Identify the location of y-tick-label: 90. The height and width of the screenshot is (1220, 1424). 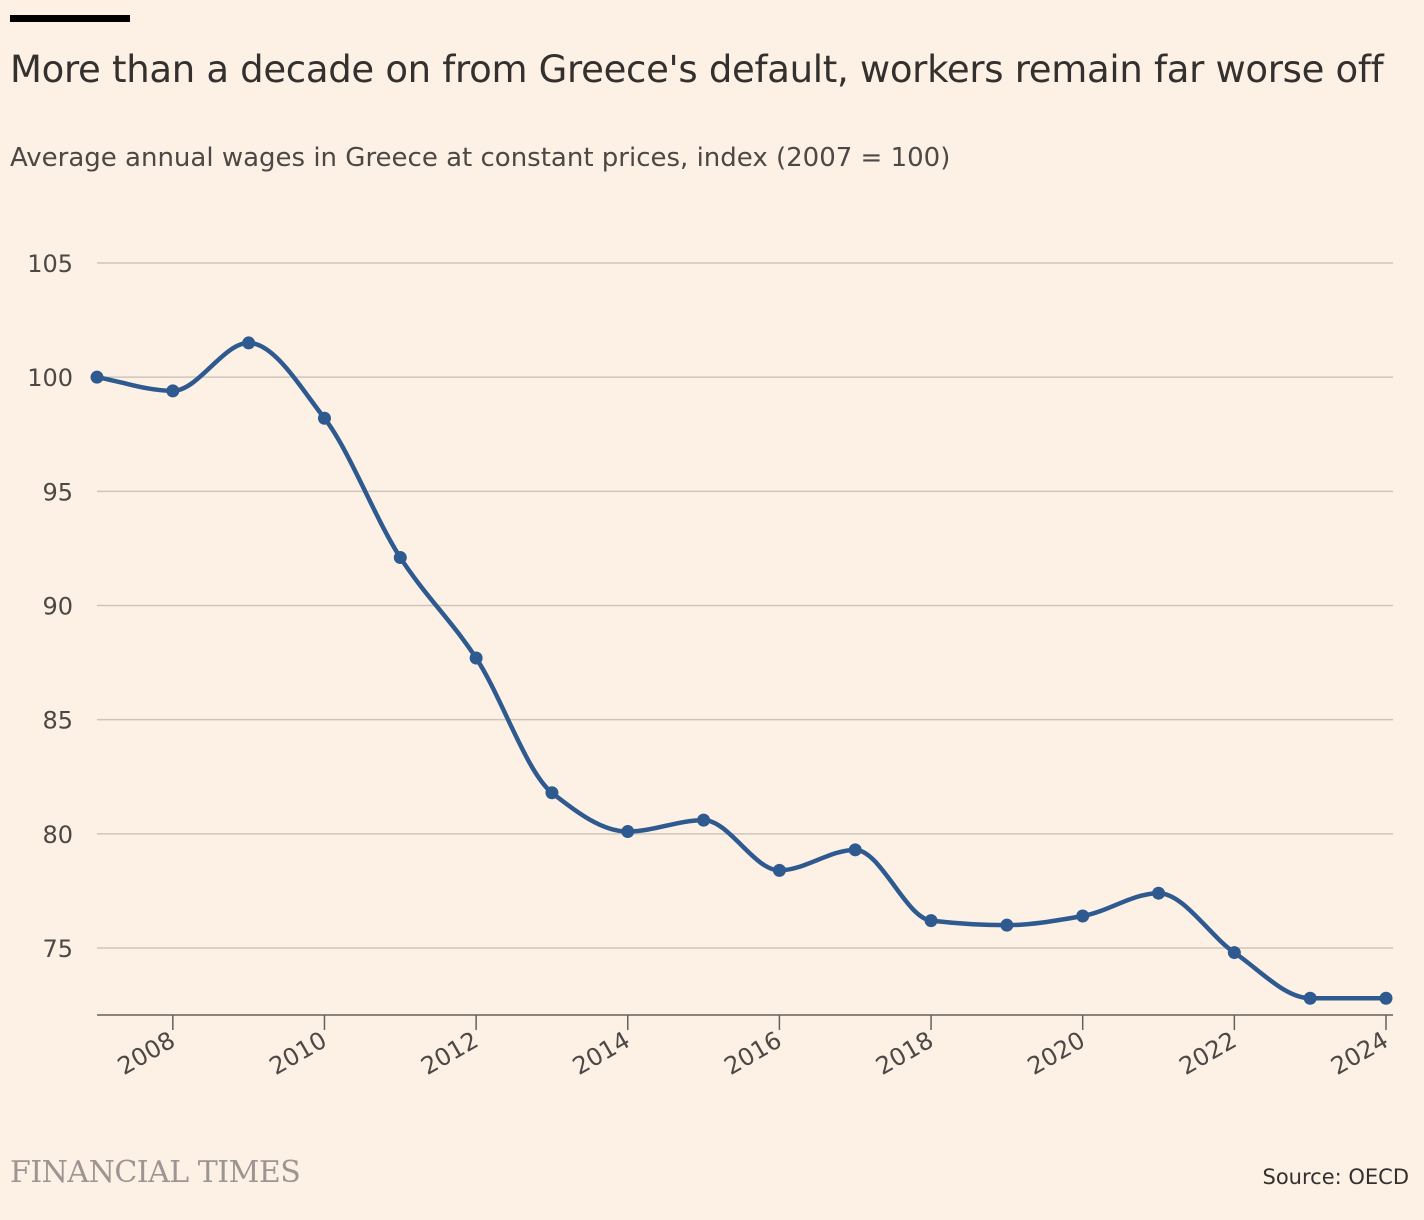
(57, 607).